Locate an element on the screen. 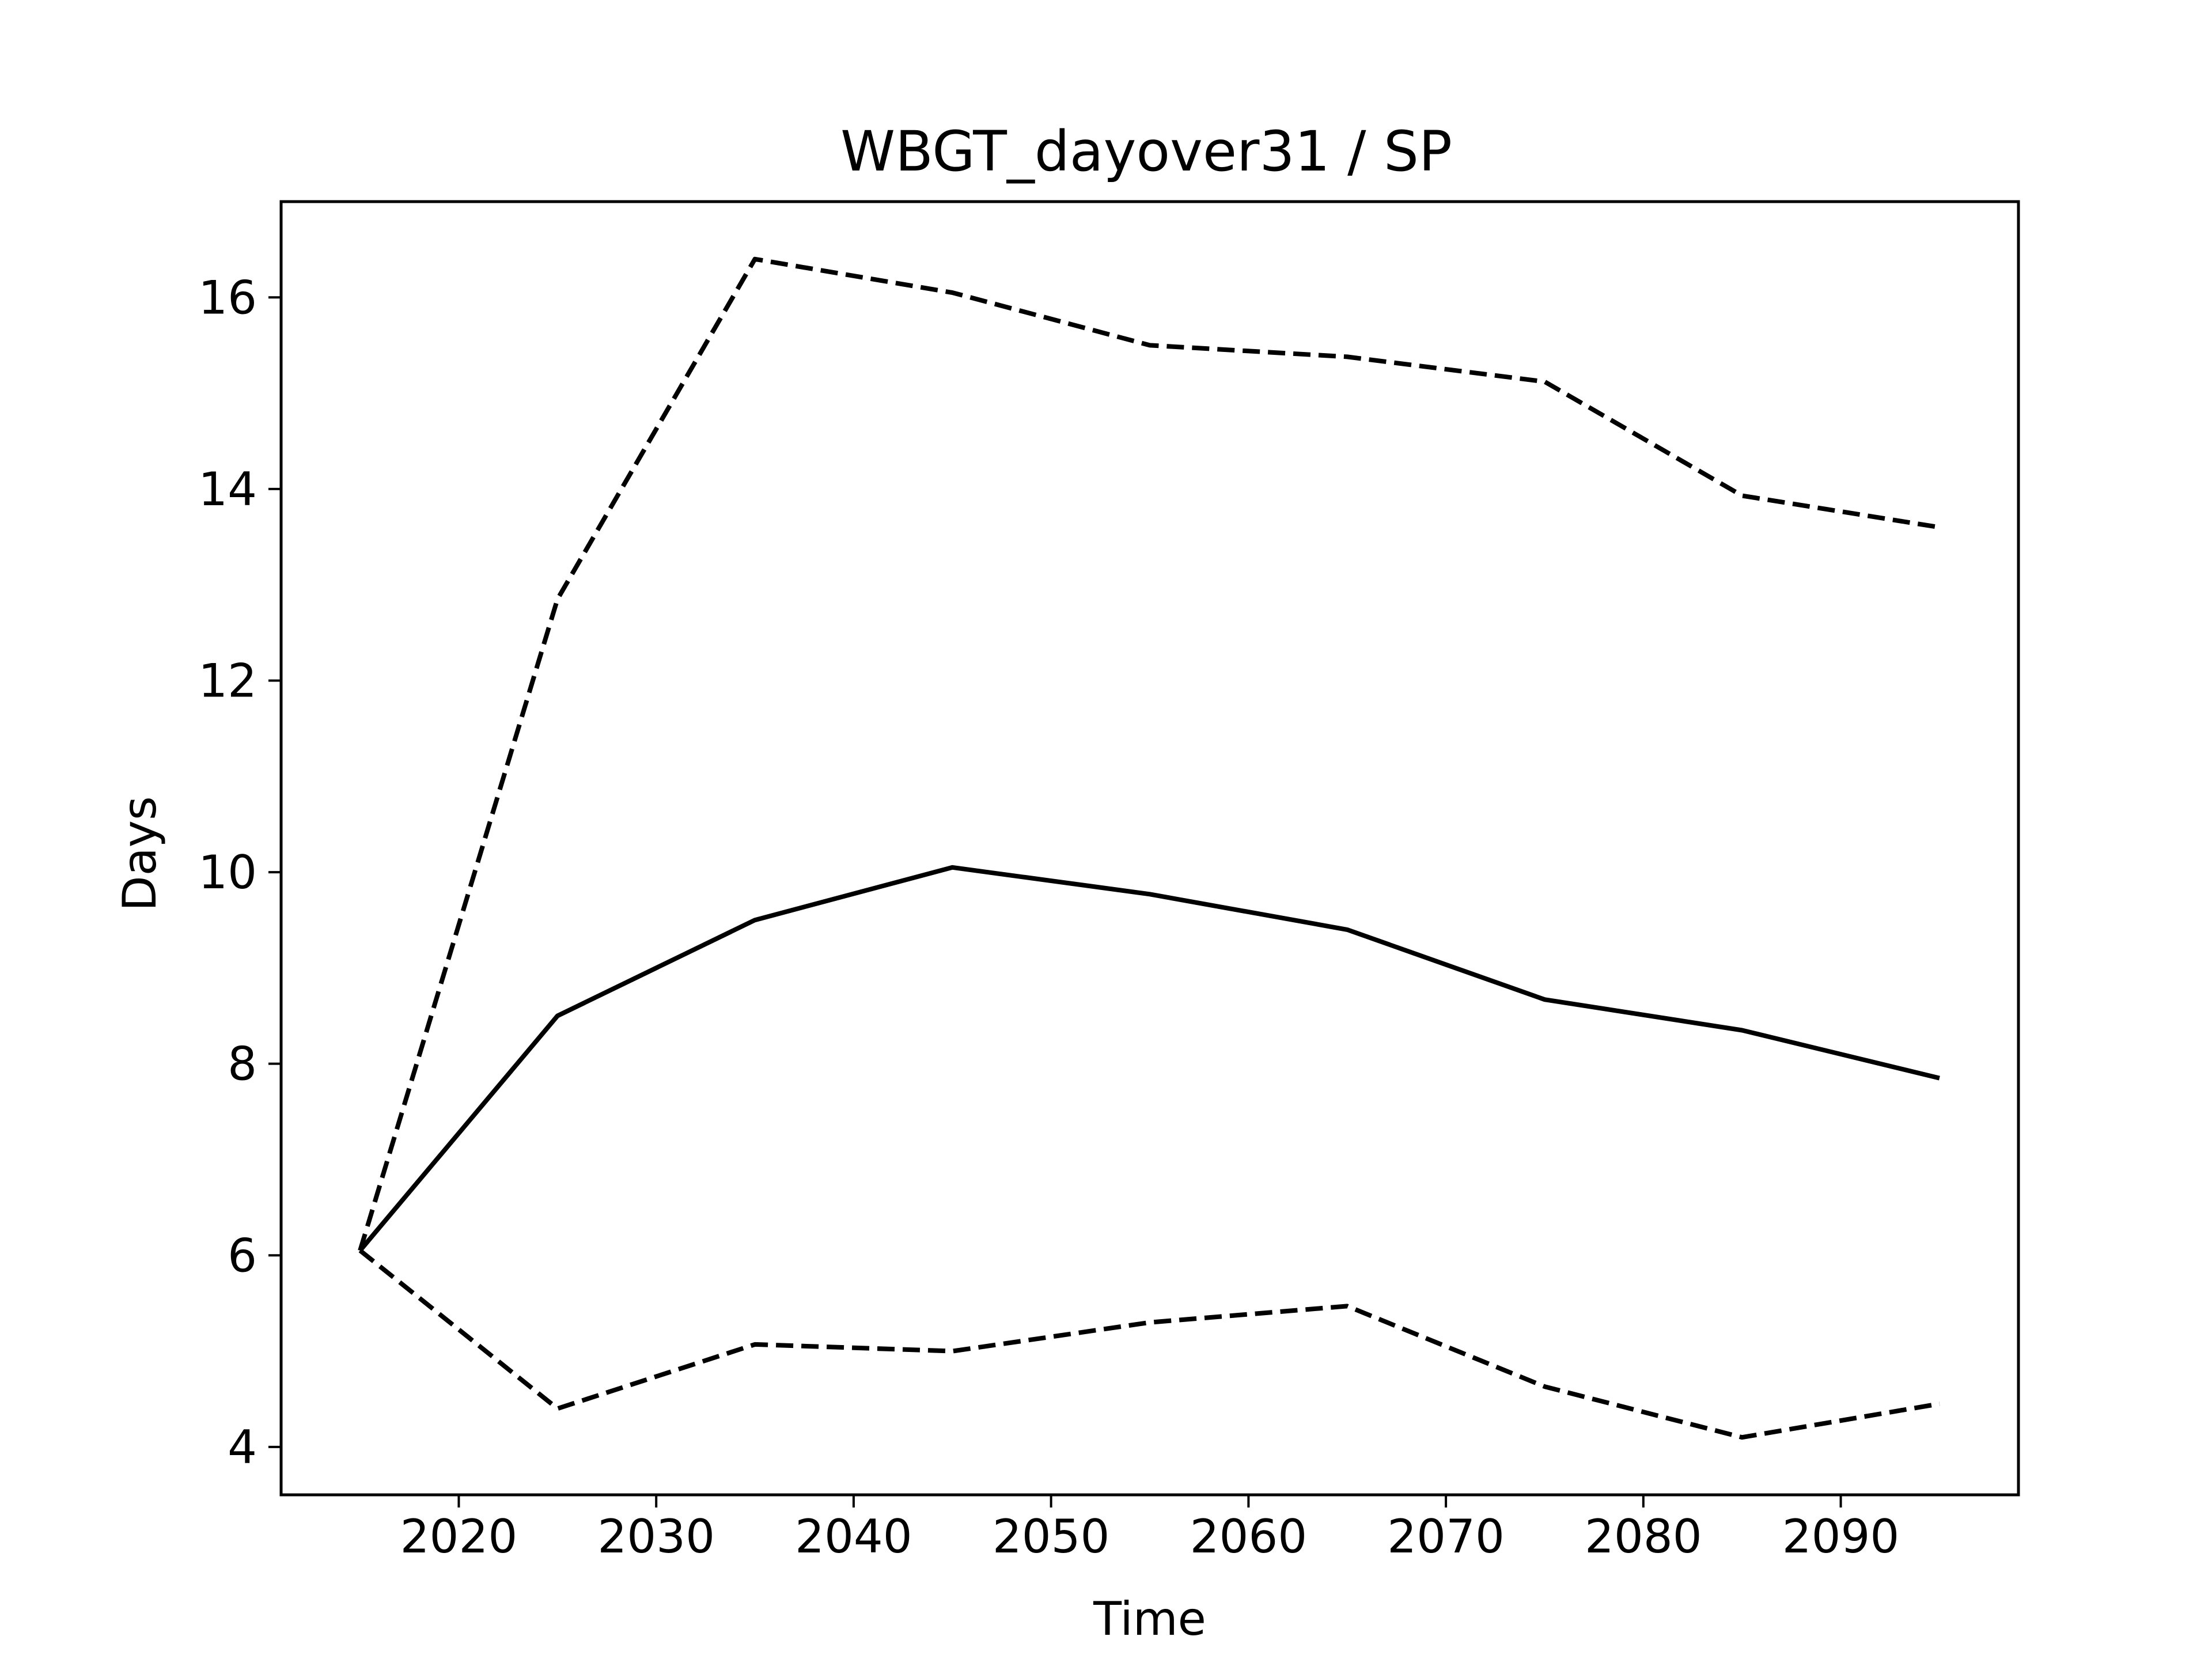  x-axis-label: Time is located at coordinates (1149, 1619).